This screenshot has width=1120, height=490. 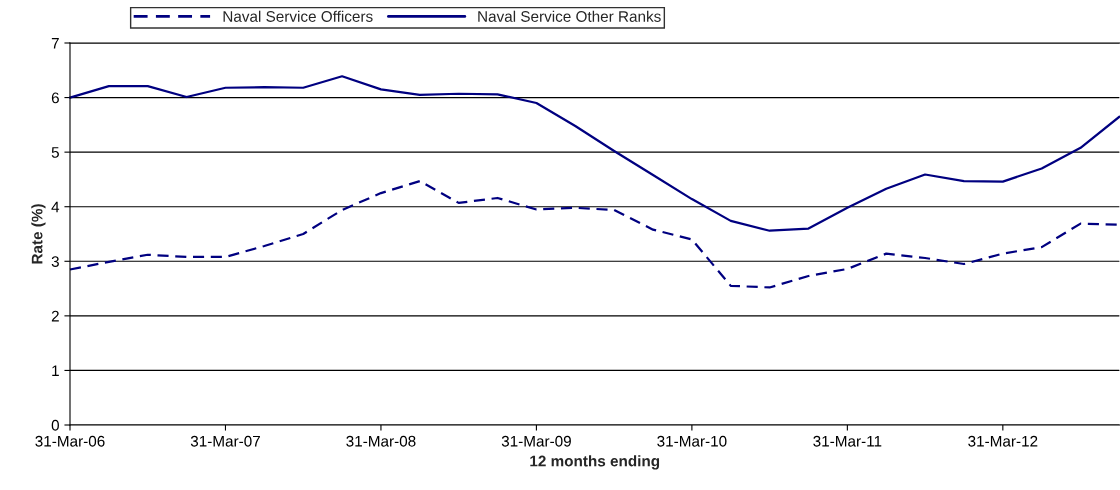 What do you see at coordinates (536, 441) in the screenshot?
I see `x-tick-label: 31-Mar-09` at bounding box center [536, 441].